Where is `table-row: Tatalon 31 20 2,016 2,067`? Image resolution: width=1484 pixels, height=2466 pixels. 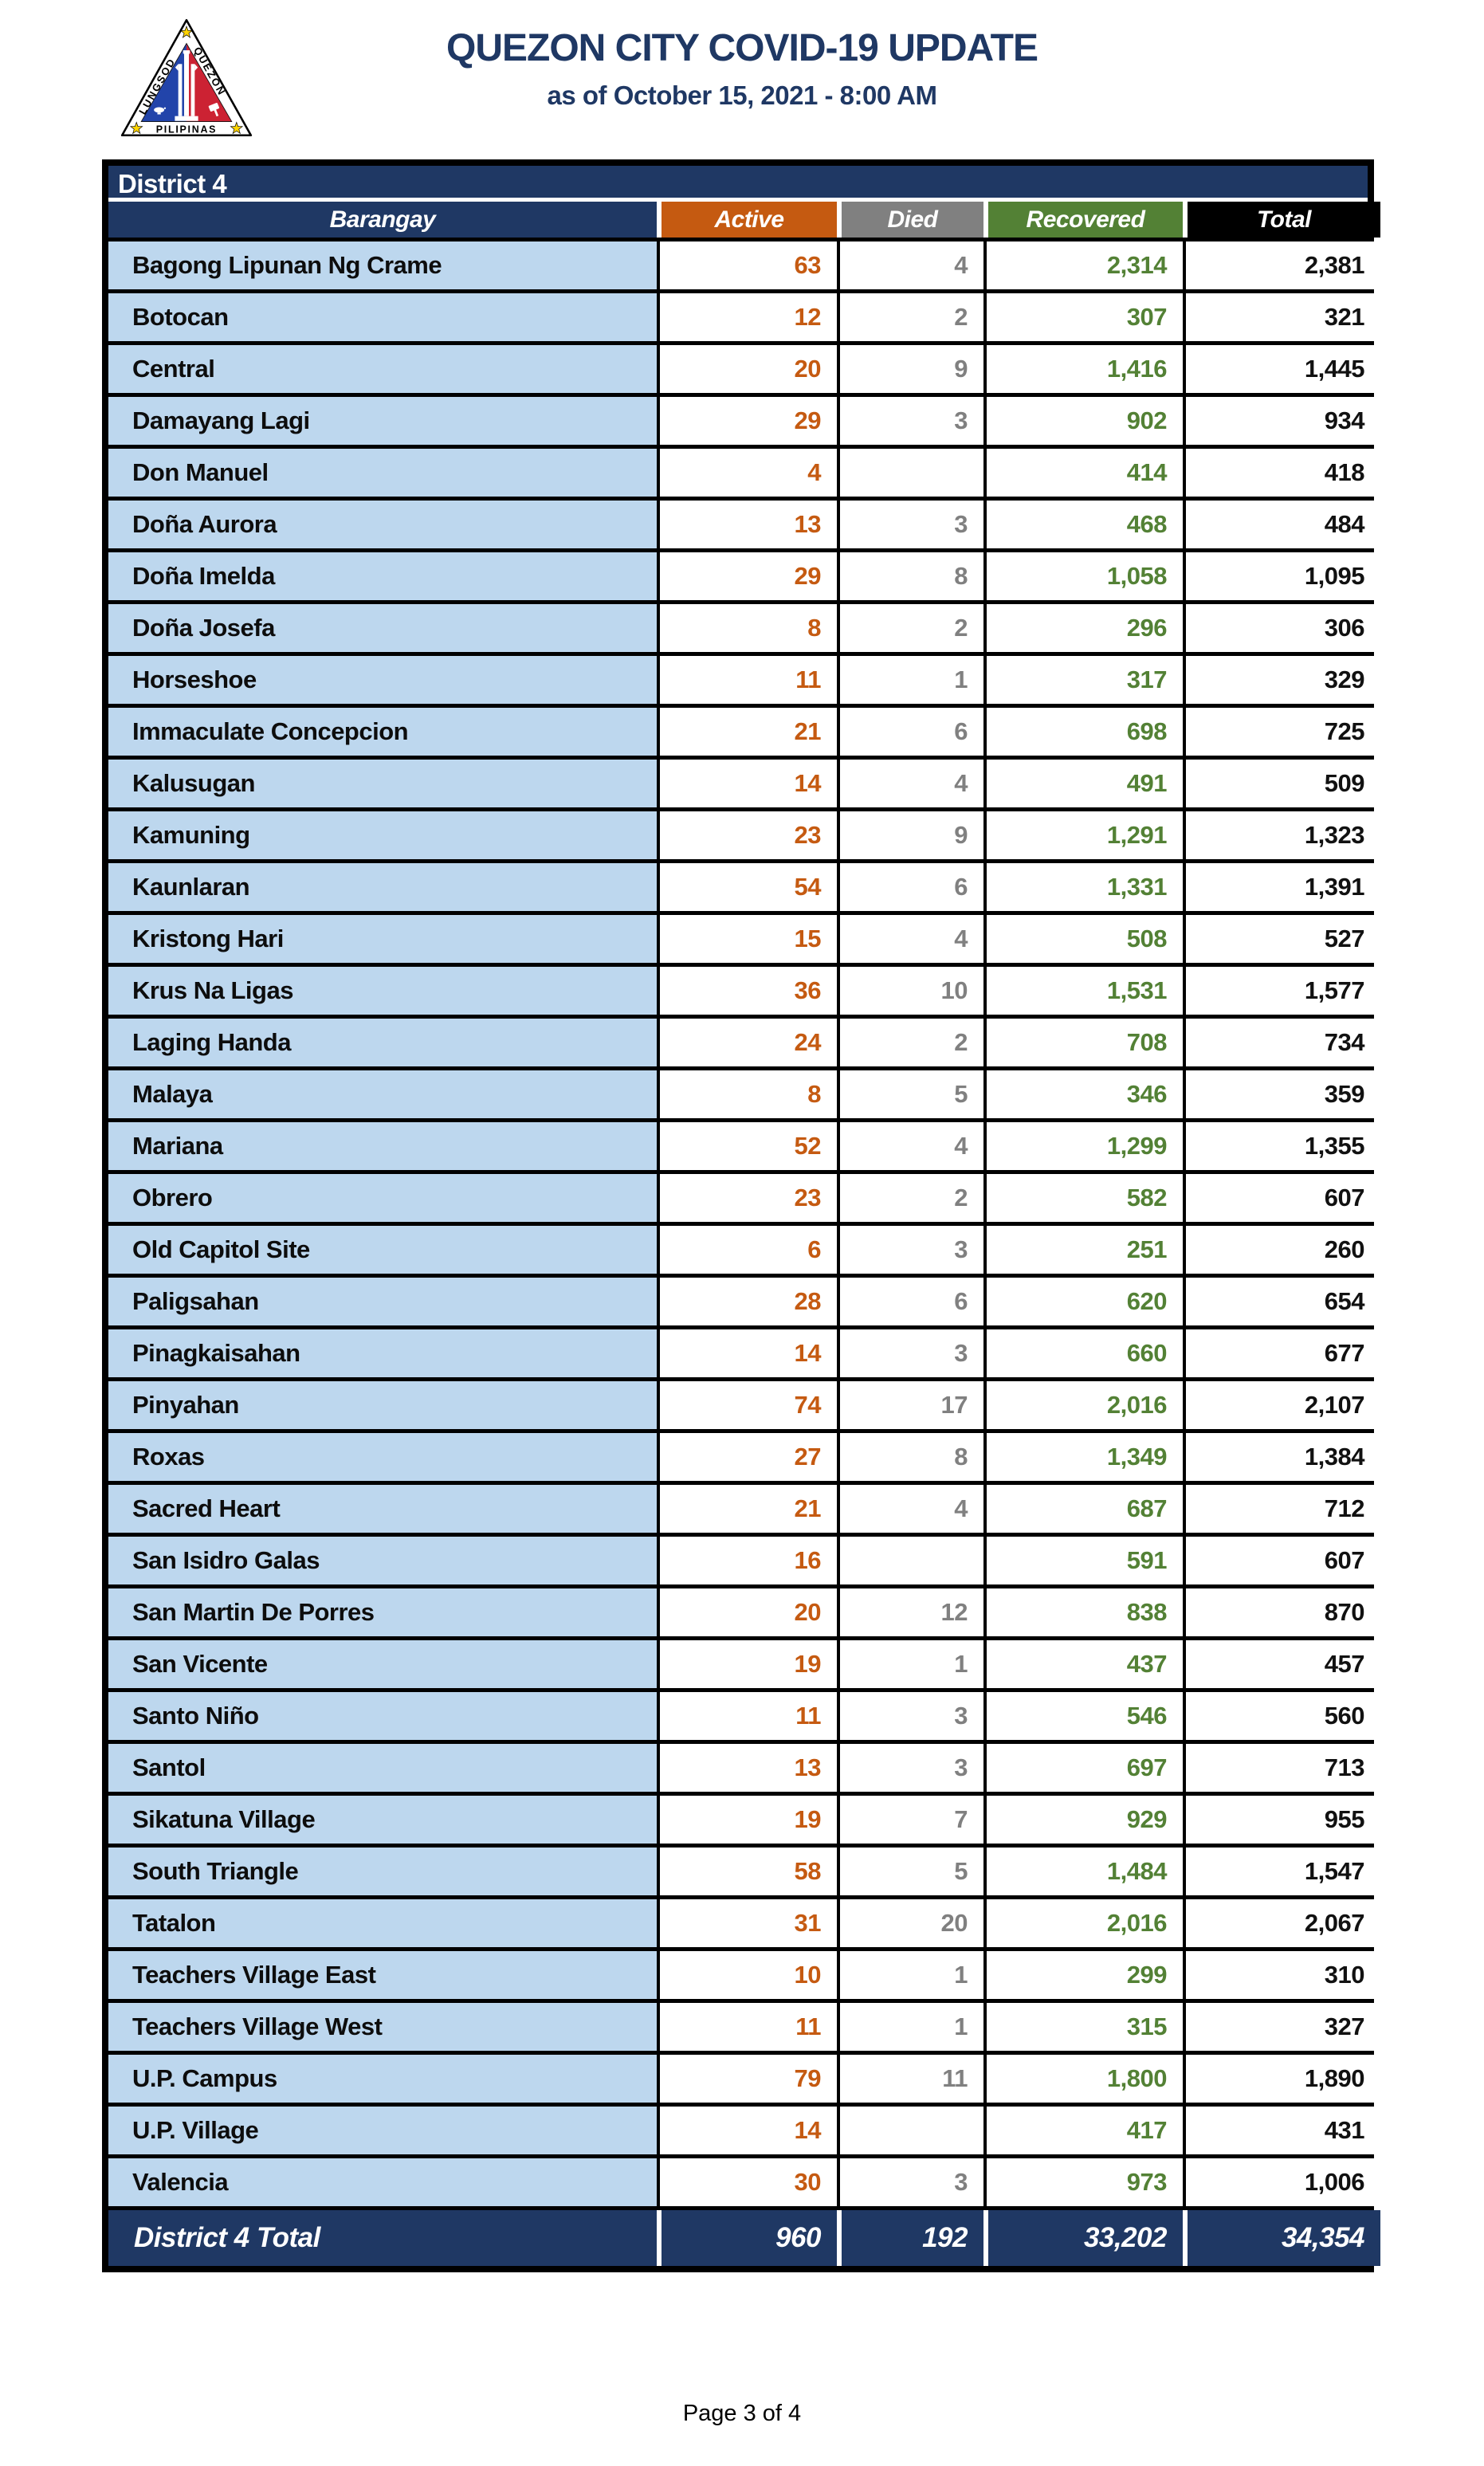 table-row: Tatalon 31 20 2,016 2,067 is located at coordinates (744, 1921).